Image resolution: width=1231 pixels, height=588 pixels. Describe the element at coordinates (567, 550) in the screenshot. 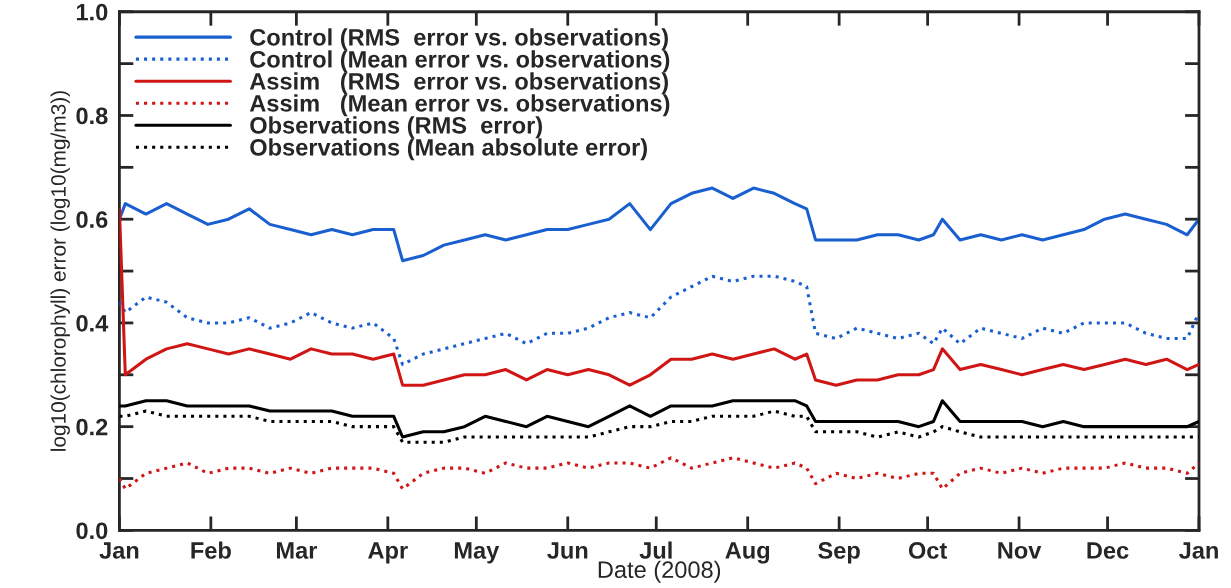

I see `x-tick-label: Jun` at that location.